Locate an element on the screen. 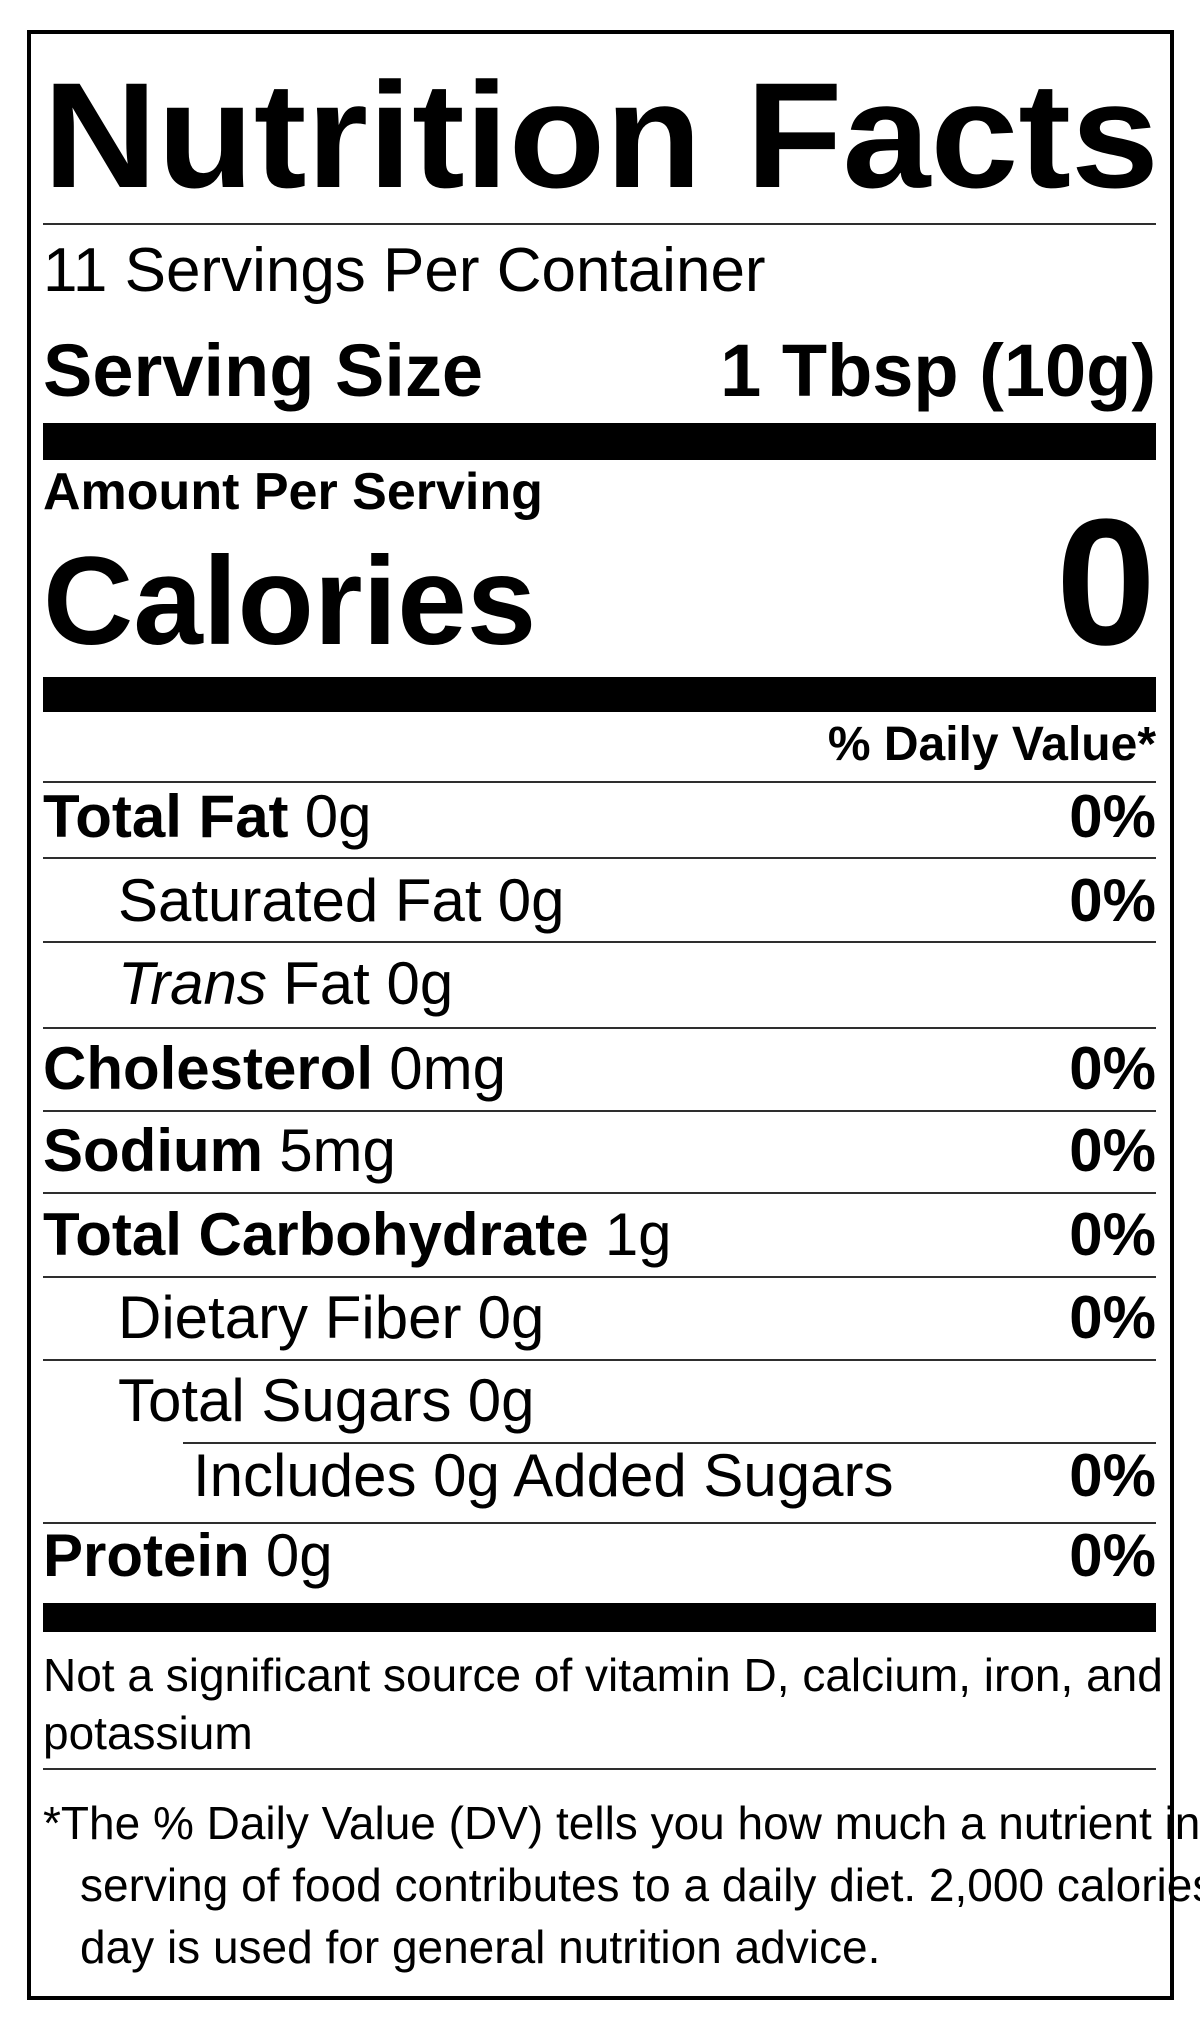 This screenshot has height=2031, width=1200. nutrient-name: Dietary Fiber is located at coordinates (290, 1317).